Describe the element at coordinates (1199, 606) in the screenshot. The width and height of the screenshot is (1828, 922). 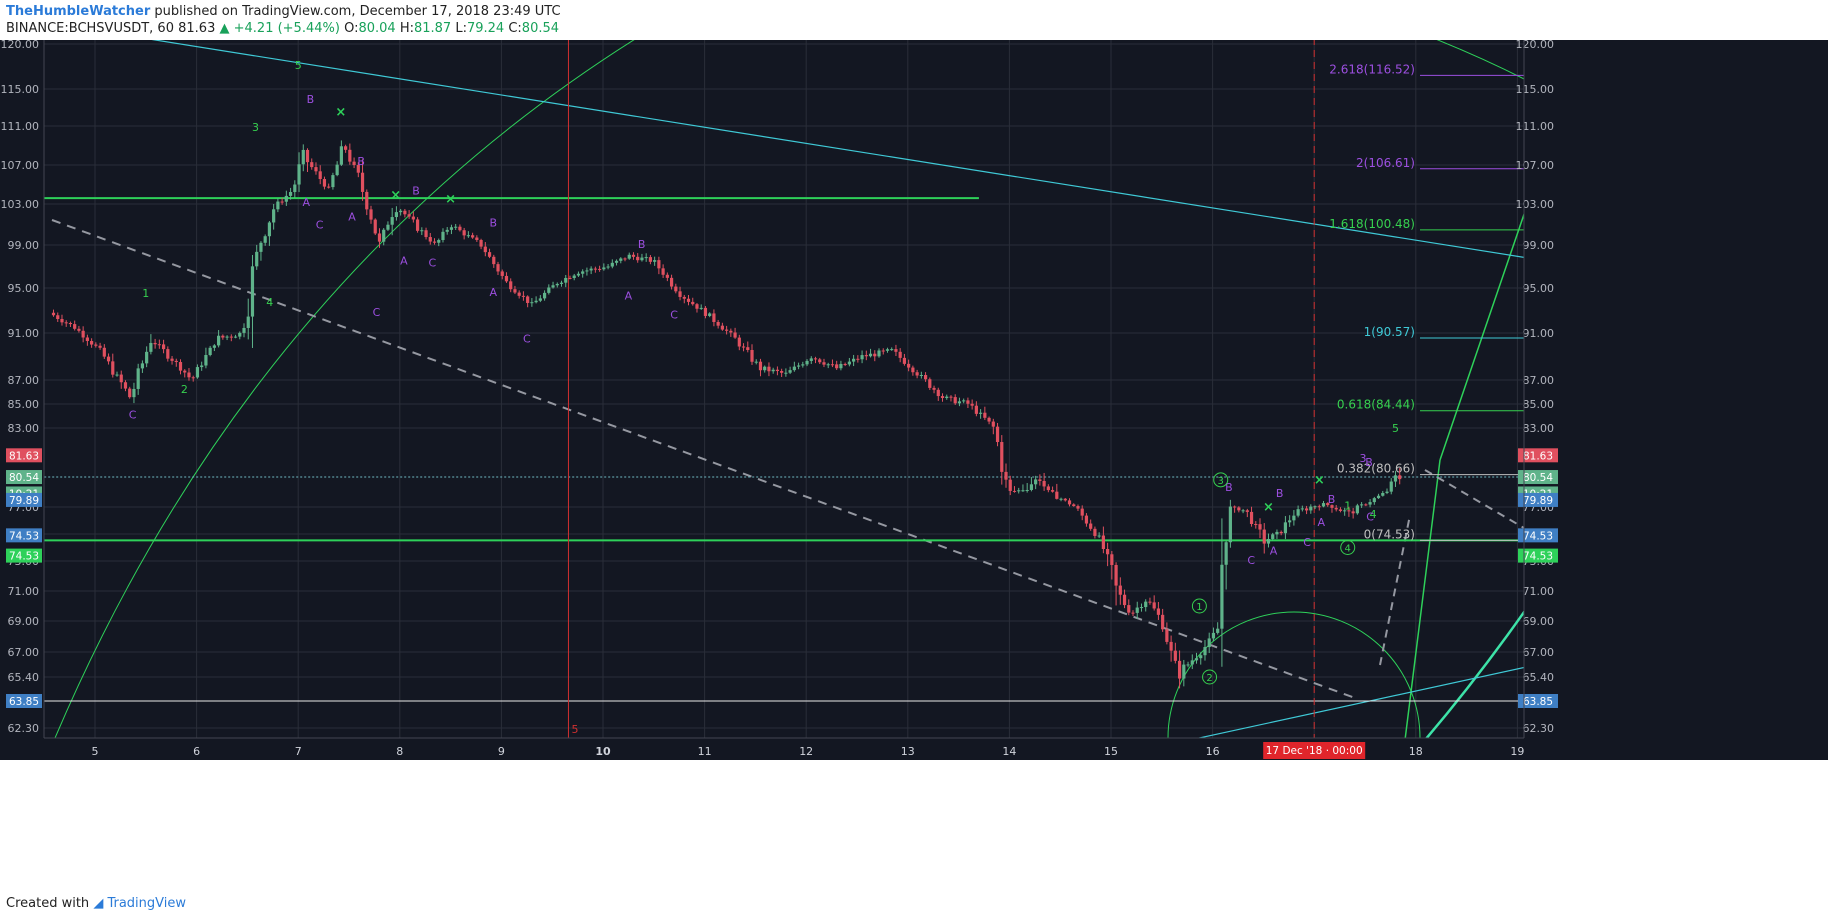
I see `wave-circle` at that location.